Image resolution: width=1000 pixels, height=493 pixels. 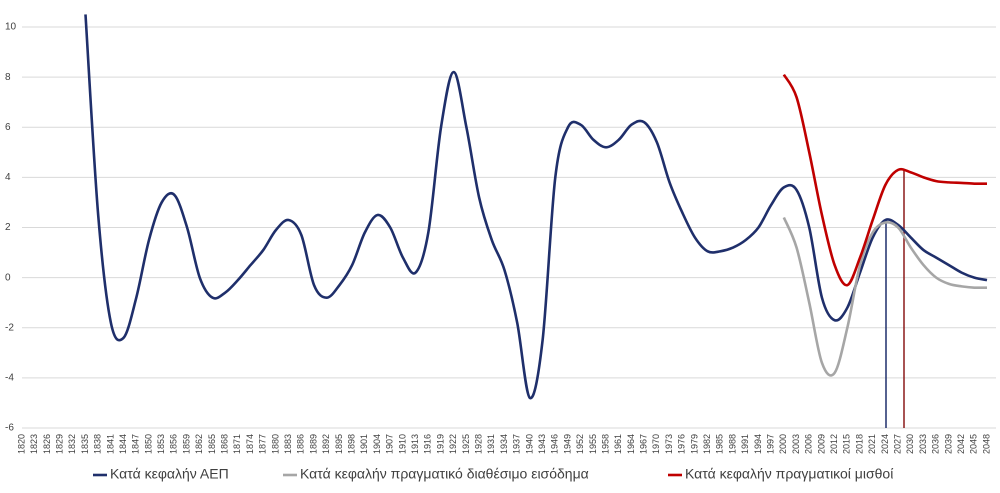 I want to click on x-tick-label: 1961, so click(x=618, y=444).